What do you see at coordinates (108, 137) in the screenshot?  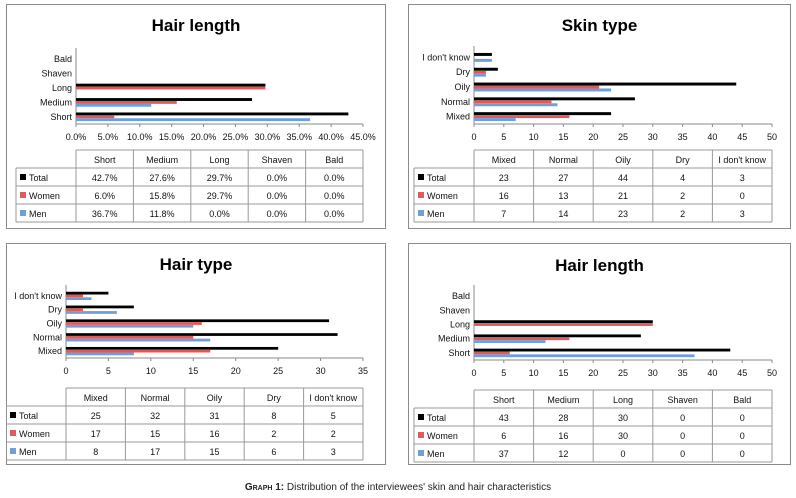 I see `x-tick-label: 5.0%` at bounding box center [108, 137].